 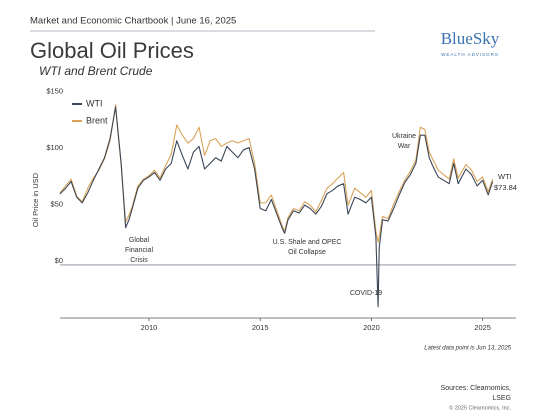 What do you see at coordinates (505, 176) in the screenshot?
I see `end-label-name: WTI` at bounding box center [505, 176].